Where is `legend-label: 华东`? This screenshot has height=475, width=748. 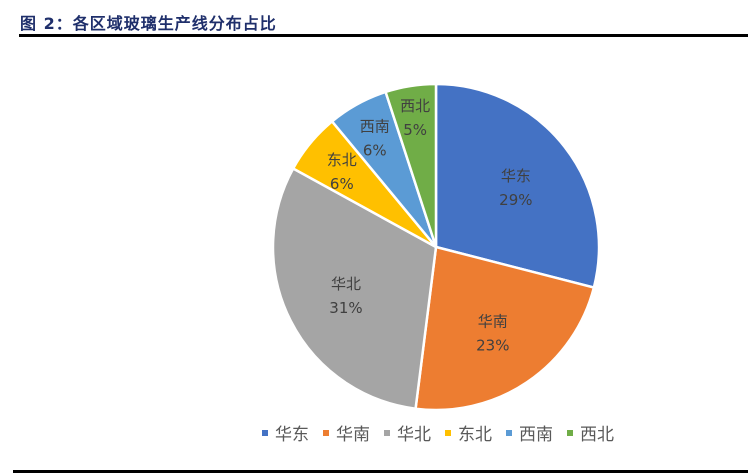 legend-label: 华东 is located at coordinates (292, 435).